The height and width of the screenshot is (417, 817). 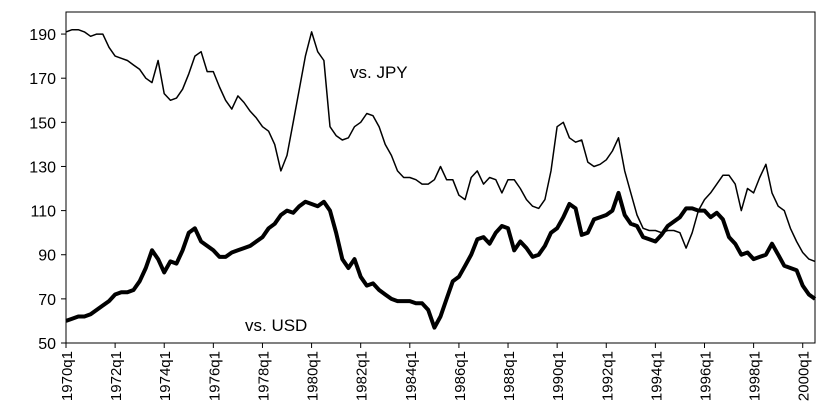 What do you see at coordinates (42, 167) in the screenshot?
I see `y-tick-label: 130` at bounding box center [42, 167].